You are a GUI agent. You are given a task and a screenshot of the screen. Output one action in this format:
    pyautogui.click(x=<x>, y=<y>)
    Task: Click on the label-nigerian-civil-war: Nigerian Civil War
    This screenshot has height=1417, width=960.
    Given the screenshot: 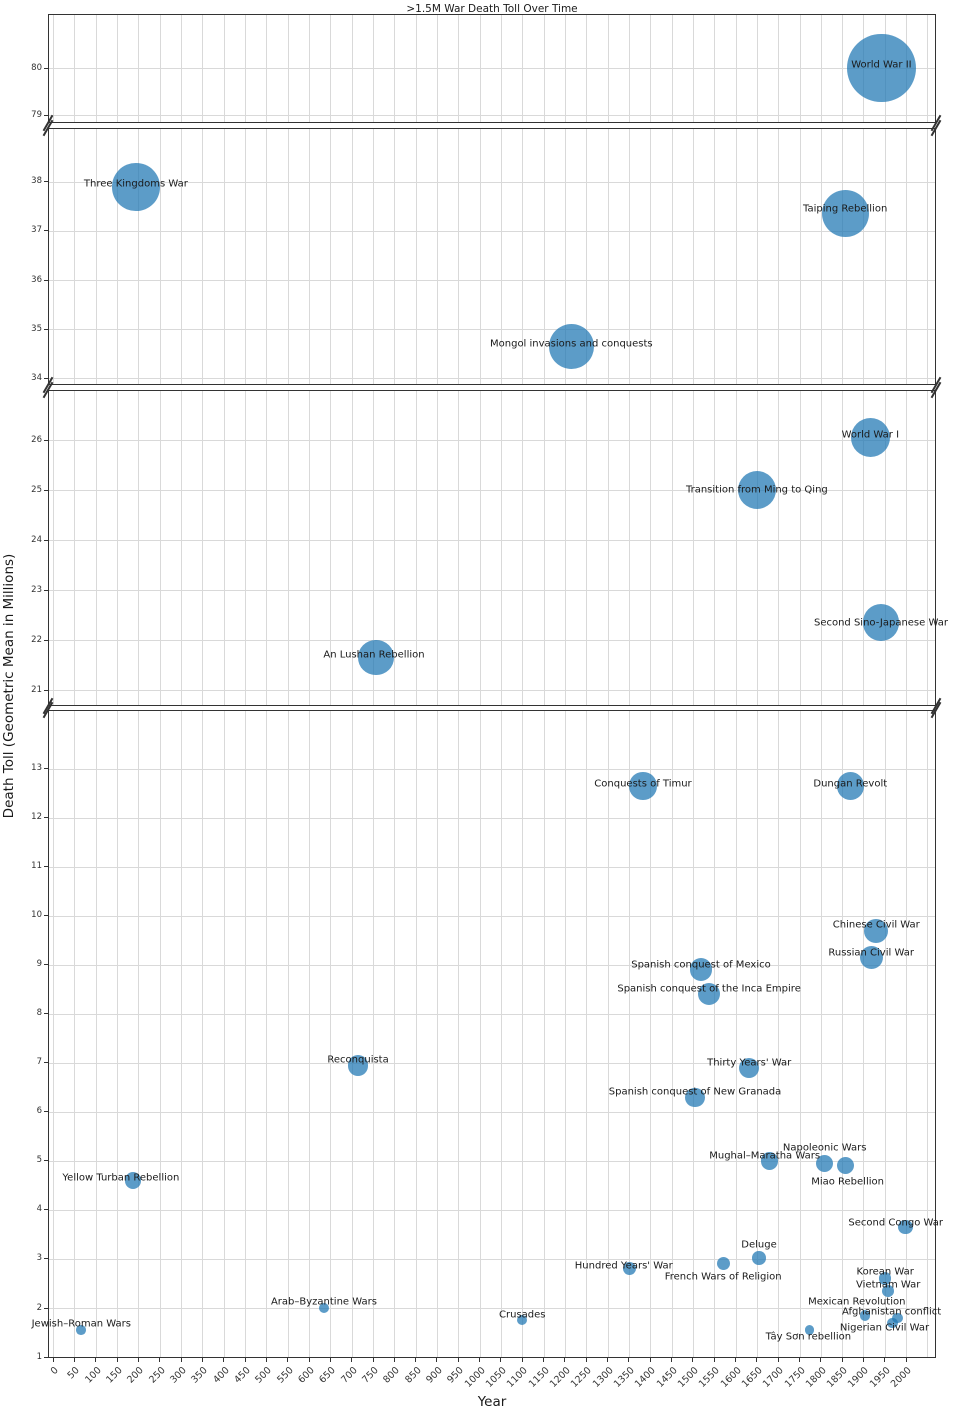 What is the action you would take?
    pyautogui.click(x=884, y=1328)
    